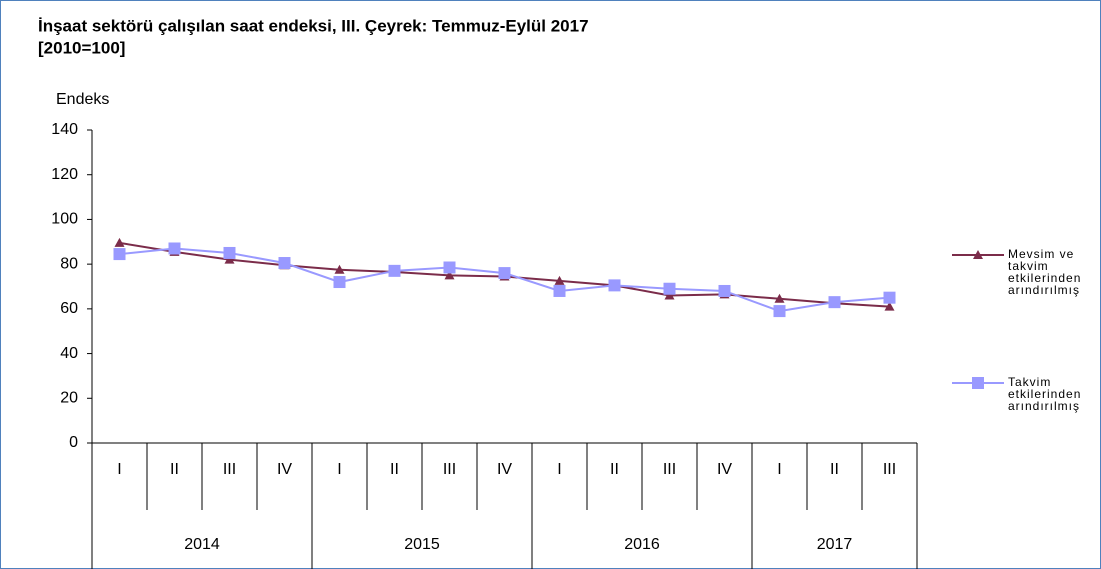  I want to click on y-tick-label: 100, so click(64, 219).